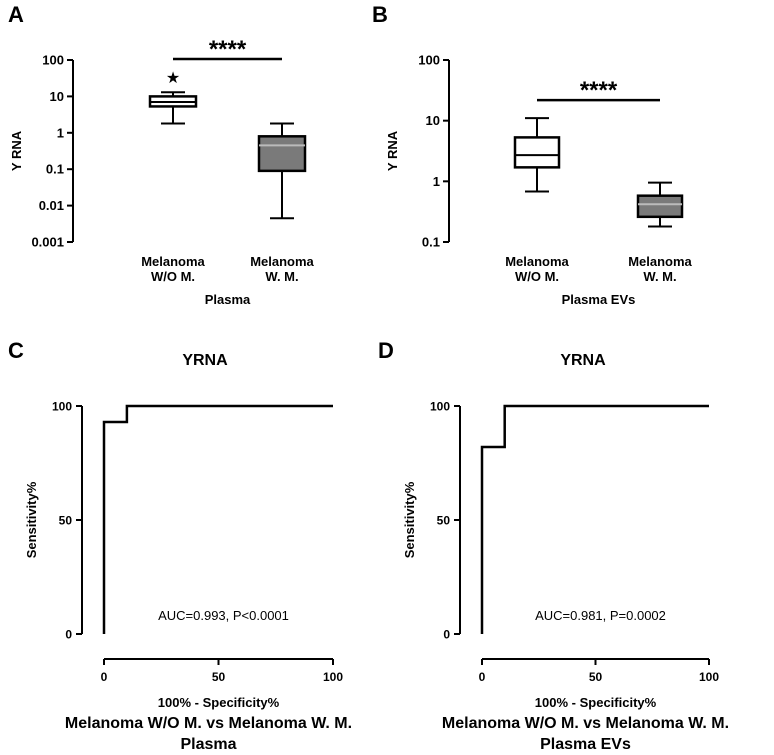 This screenshot has width=774, height=755. I want to click on y-tick-label: 0.01, so click(51, 205).